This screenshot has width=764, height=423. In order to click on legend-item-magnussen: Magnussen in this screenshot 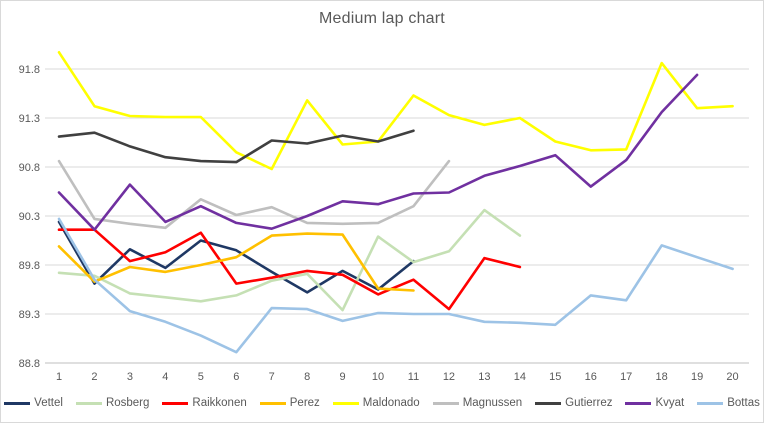, I will do `click(477, 403)`.